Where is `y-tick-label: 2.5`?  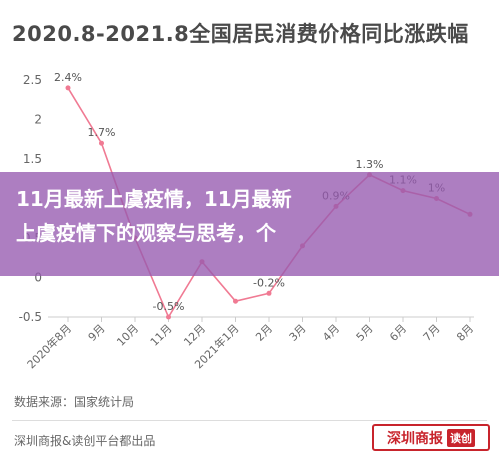 y-tick-label: 2.5 is located at coordinates (32, 80).